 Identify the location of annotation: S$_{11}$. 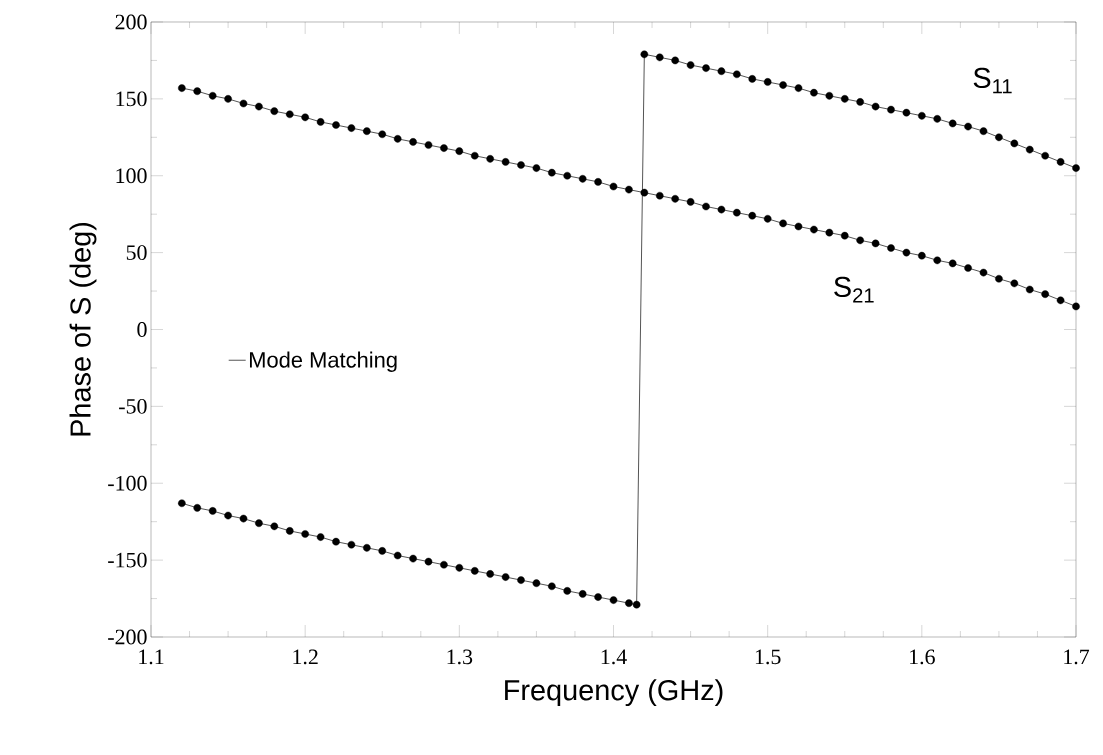
(992, 80).